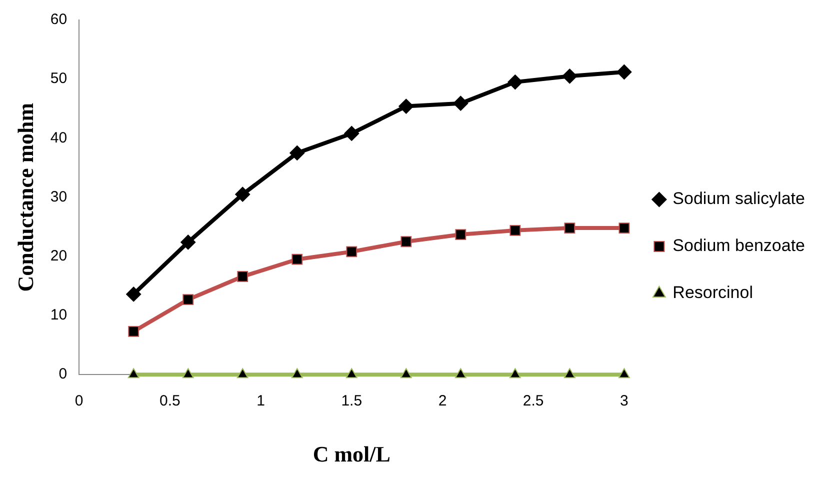 This screenshot has width=835, height=483. What do you see at coordinates (25, 197) in the screenshot?
I see `y-axis-title: Conductance mohm` at bounding box center [25, 197].